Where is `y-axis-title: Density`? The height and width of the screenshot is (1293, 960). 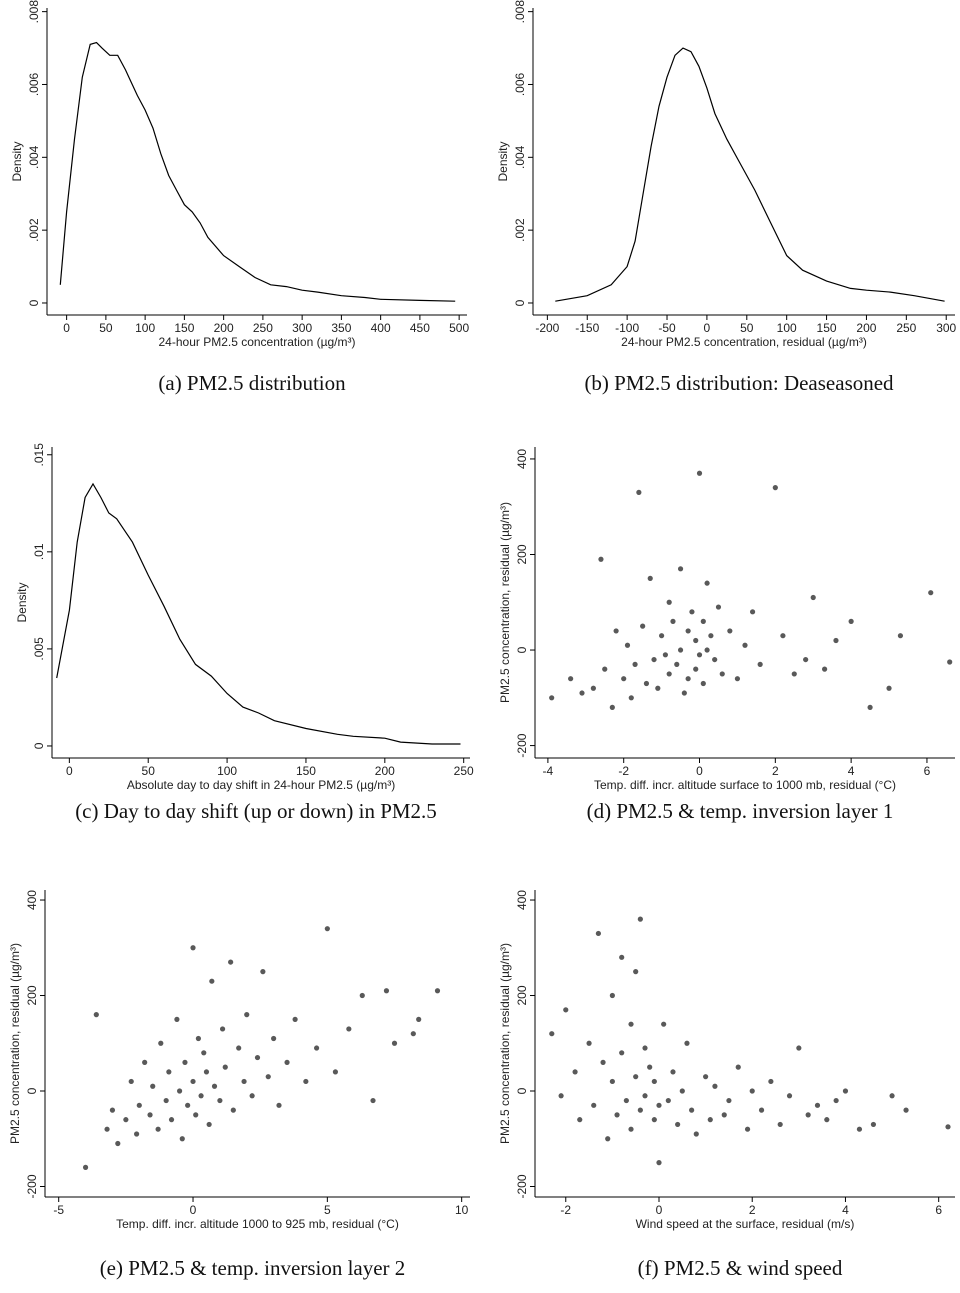 y-axis-title: Density is located at coordinates (503, 161).